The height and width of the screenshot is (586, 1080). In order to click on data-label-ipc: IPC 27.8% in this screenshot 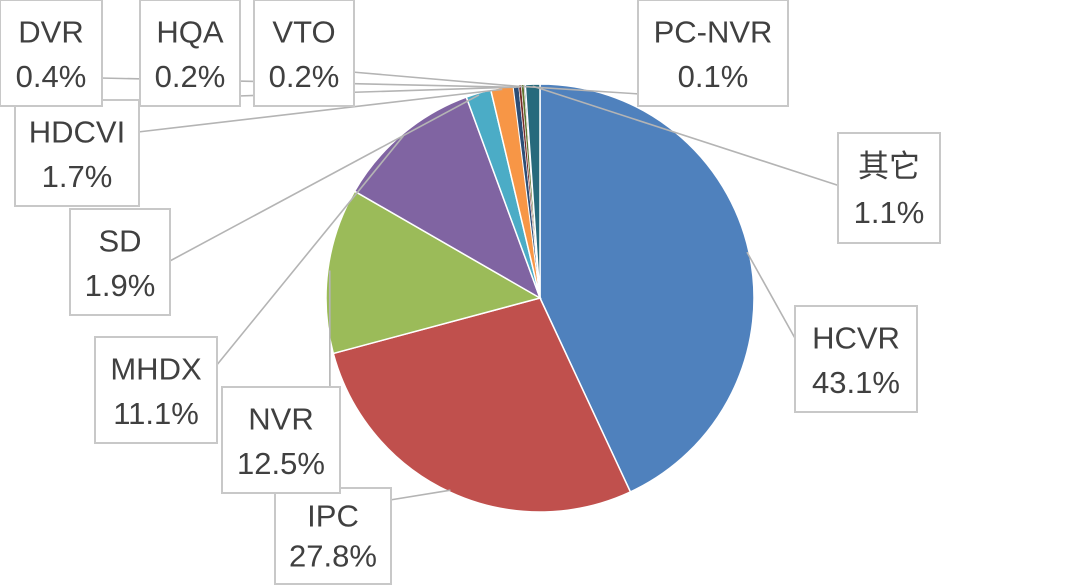, I will do `click(333, 536)`.